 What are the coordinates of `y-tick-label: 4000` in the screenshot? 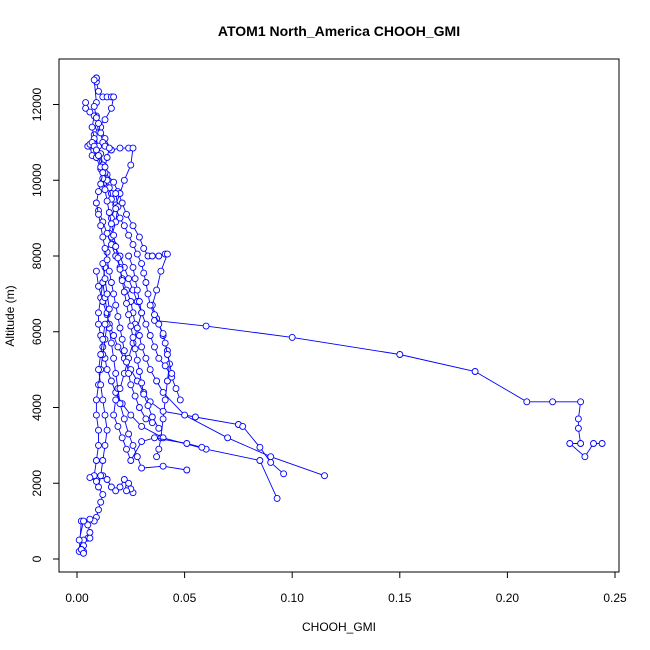 It's located at (37, 407).